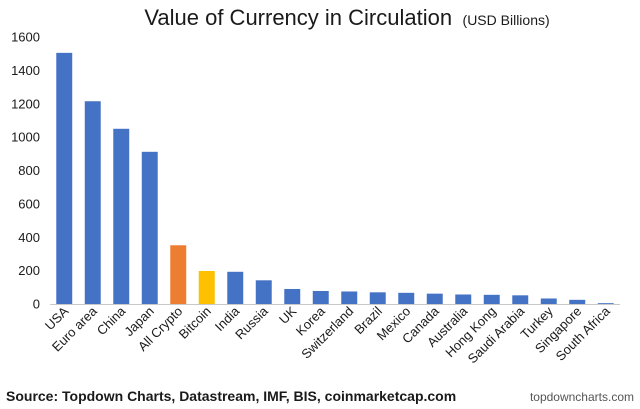  What do you see at coordinates (29, 237) in the screenshot?
I see `y-tick-label: 400` at bounding box center [29, 237].